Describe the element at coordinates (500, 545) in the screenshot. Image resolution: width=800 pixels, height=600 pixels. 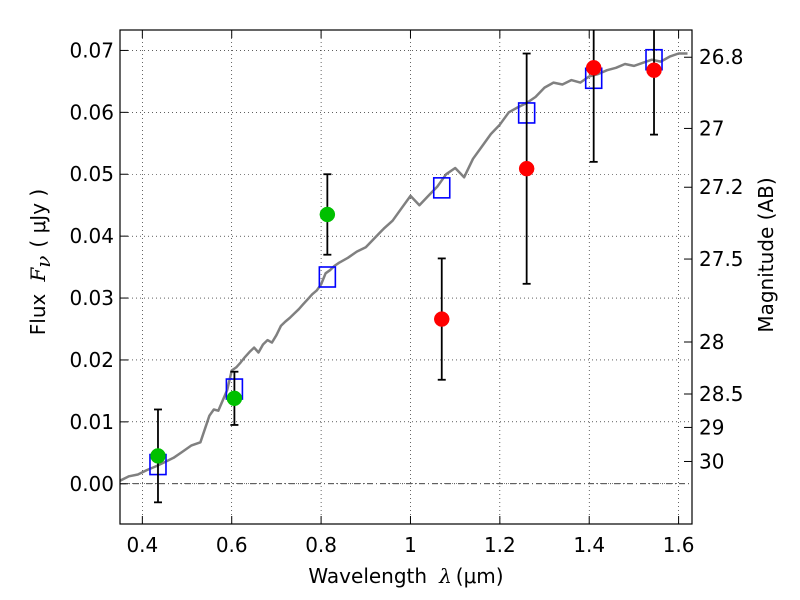
I see `x-tick-label: 1.2` at that location.